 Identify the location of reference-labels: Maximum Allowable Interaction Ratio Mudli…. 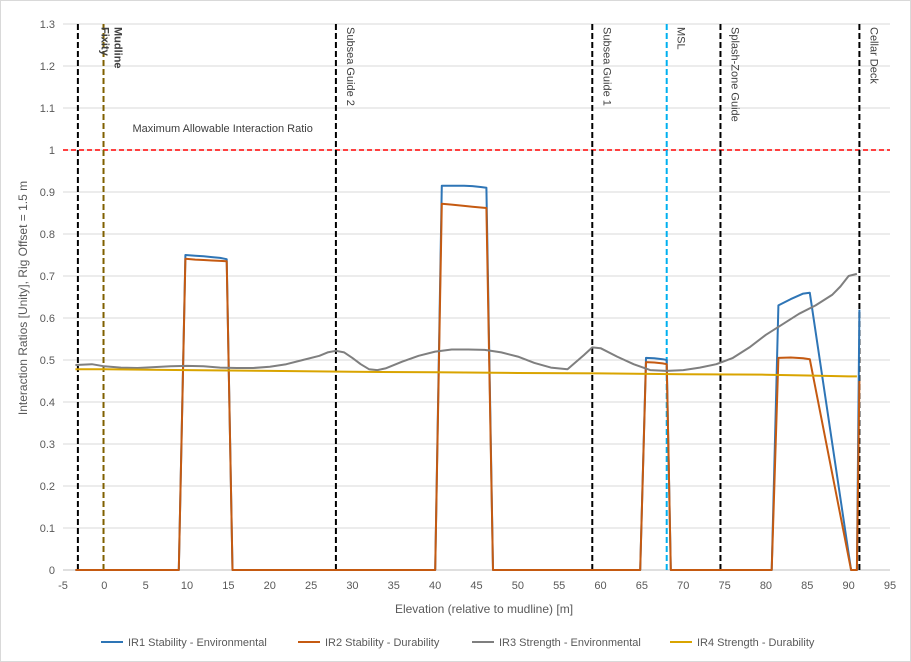
(489, 81).